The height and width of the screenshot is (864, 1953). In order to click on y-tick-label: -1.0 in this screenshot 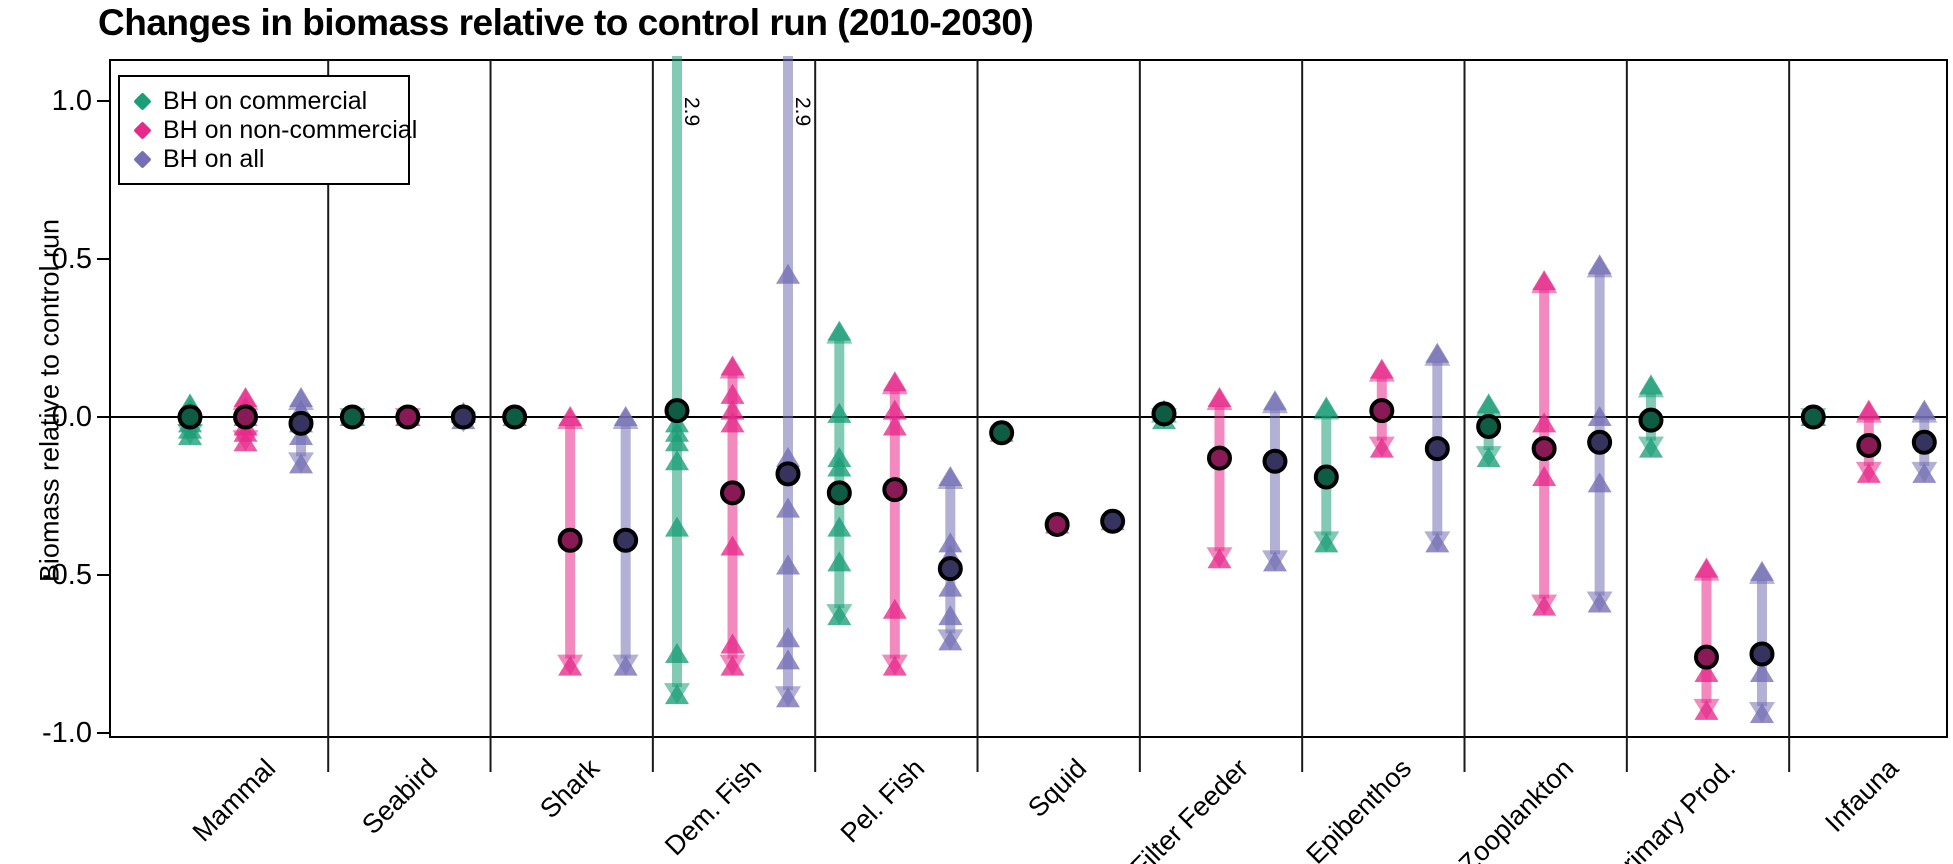, I will do `click(67, 733)`.